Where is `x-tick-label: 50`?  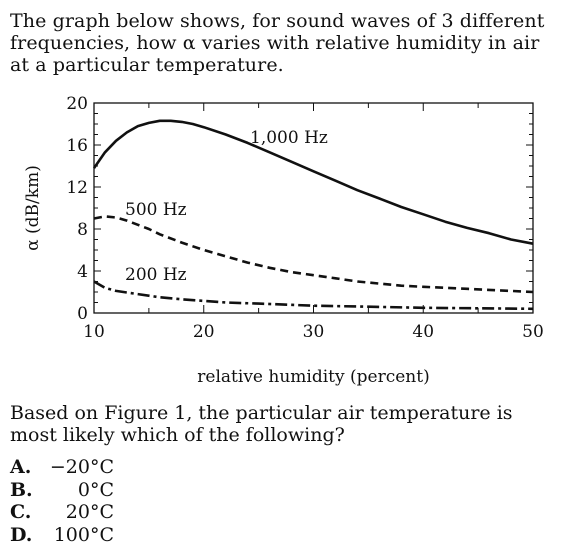 x-tick-label: 50 is located at coordinates (533, 332).